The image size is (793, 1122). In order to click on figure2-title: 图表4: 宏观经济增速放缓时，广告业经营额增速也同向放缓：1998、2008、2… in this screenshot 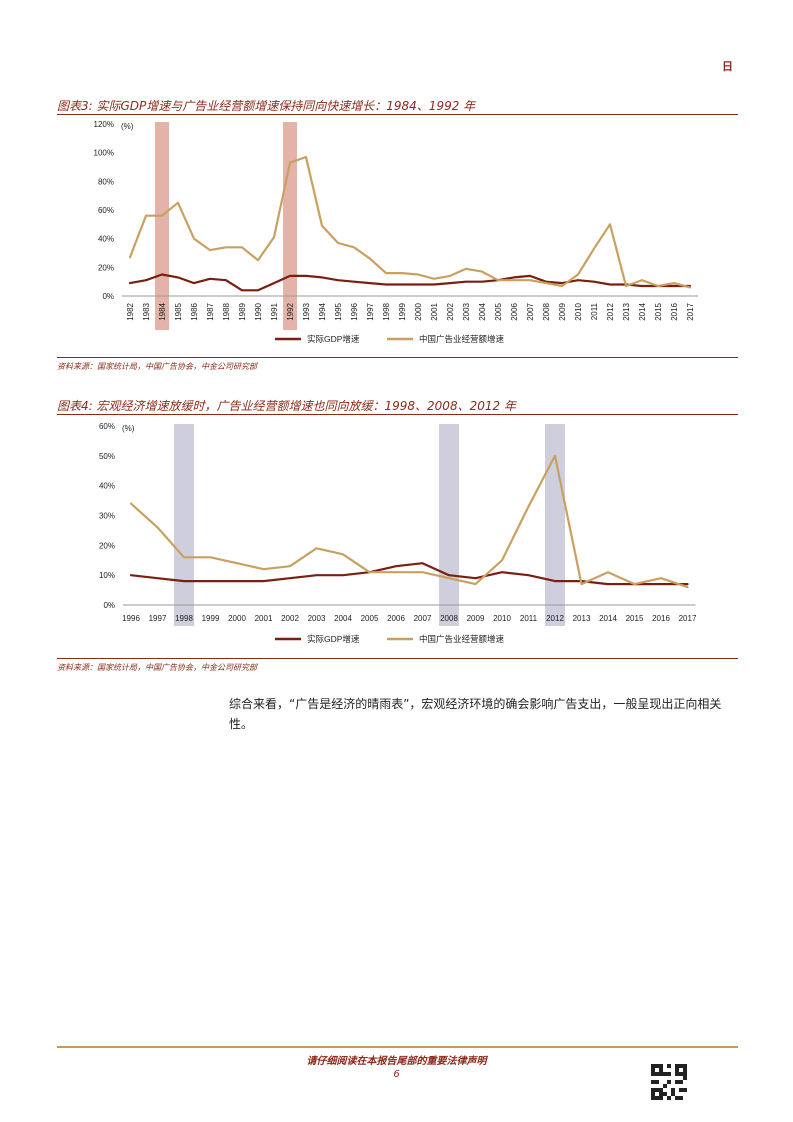, I will do `click(286, 406)`.